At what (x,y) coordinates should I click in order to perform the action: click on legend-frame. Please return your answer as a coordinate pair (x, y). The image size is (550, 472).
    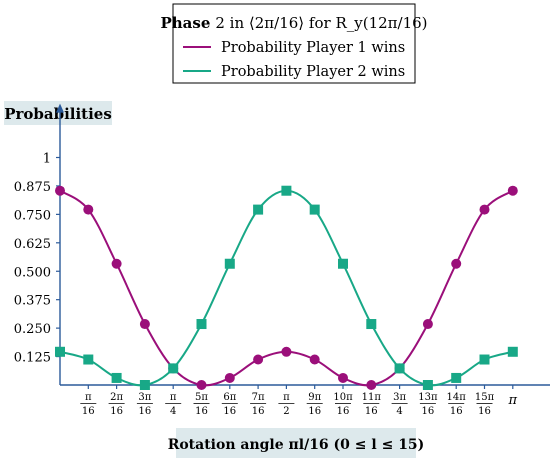
    Looking at the image, I should click on (294, 43).